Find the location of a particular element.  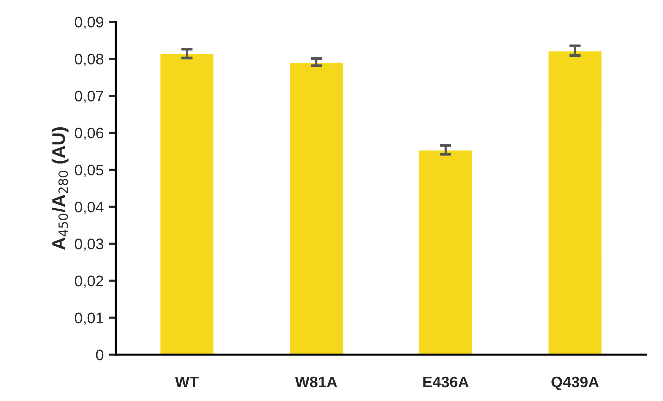

y-tick-label: 0,03 is located at coordinates (89, 245).